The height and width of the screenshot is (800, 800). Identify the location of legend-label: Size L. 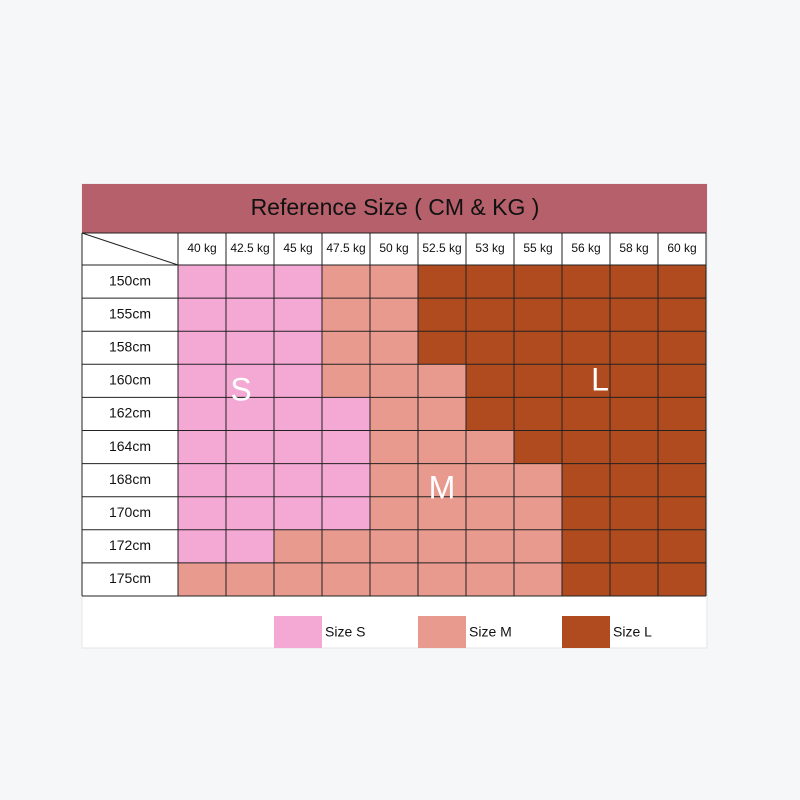
(632, 632).